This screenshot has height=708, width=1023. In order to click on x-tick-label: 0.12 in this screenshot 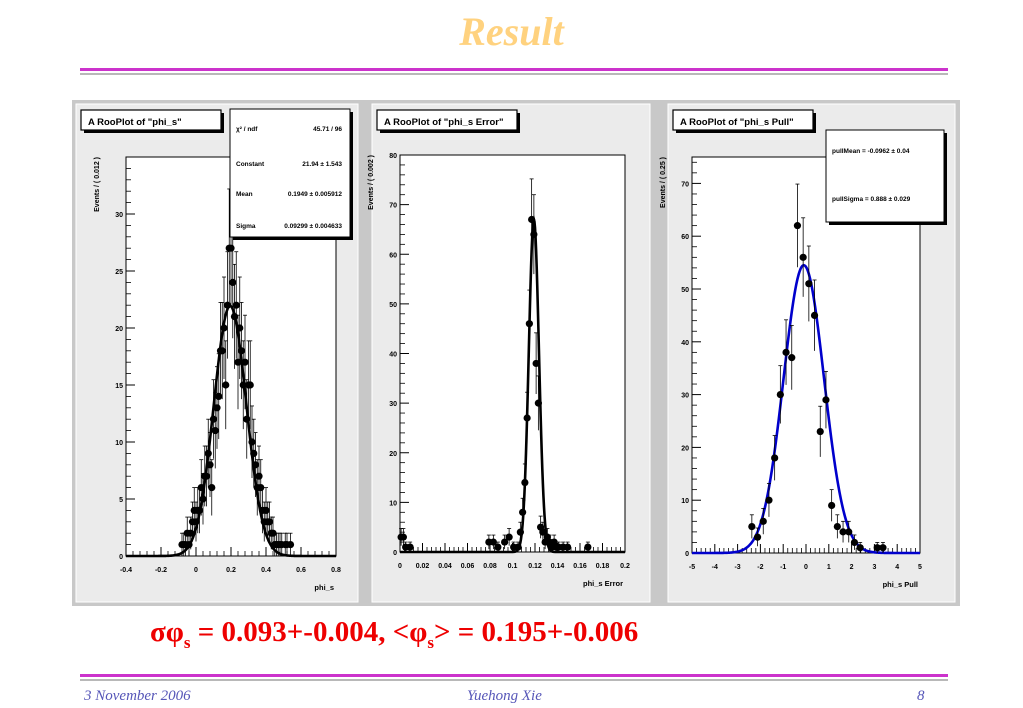, I will do `click(535, 566)`.